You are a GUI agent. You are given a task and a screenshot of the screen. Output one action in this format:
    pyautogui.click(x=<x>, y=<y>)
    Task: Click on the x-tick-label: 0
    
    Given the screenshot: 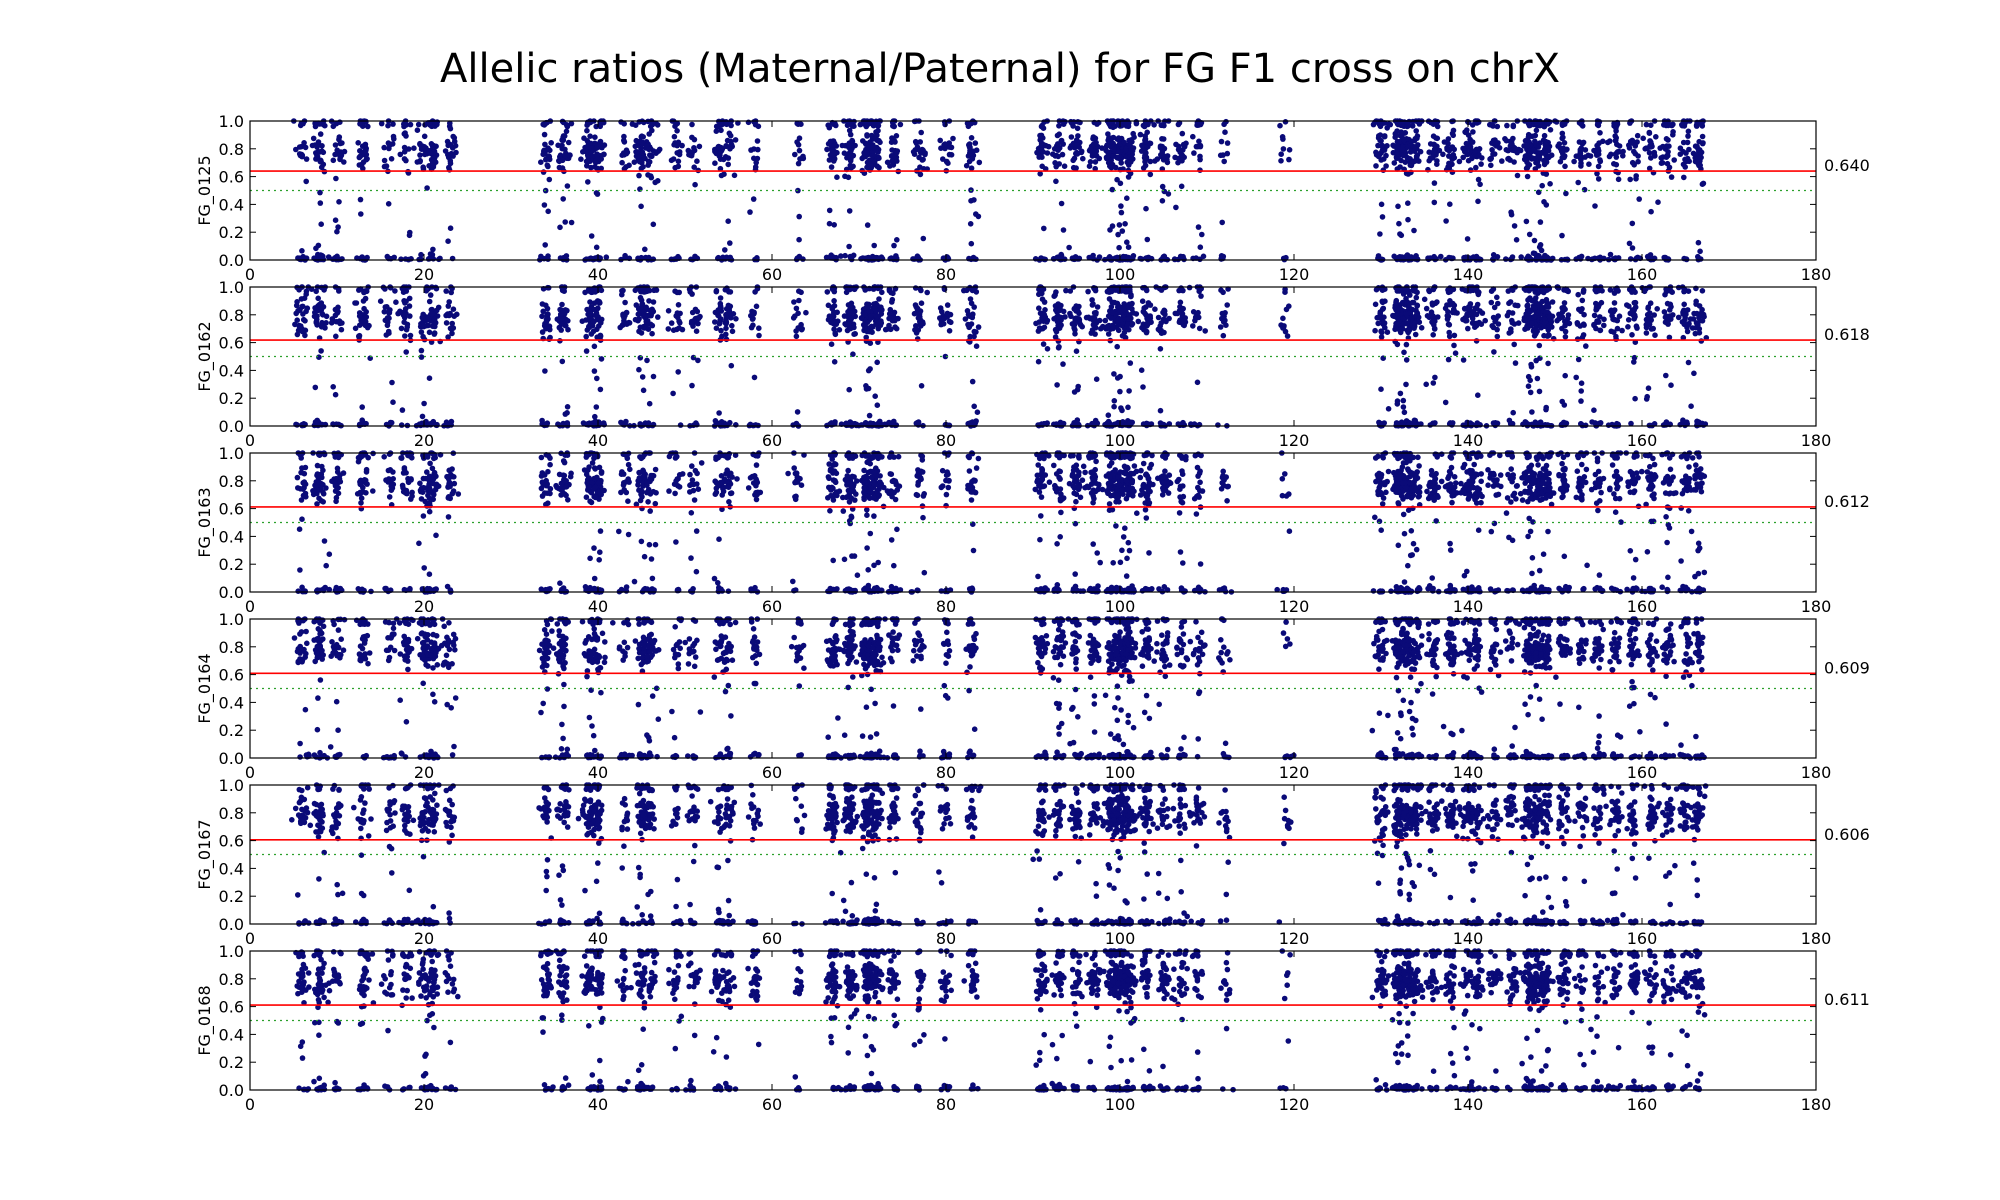 What is the action you would take?
    pyautogui.click(x=250, y=274)
    